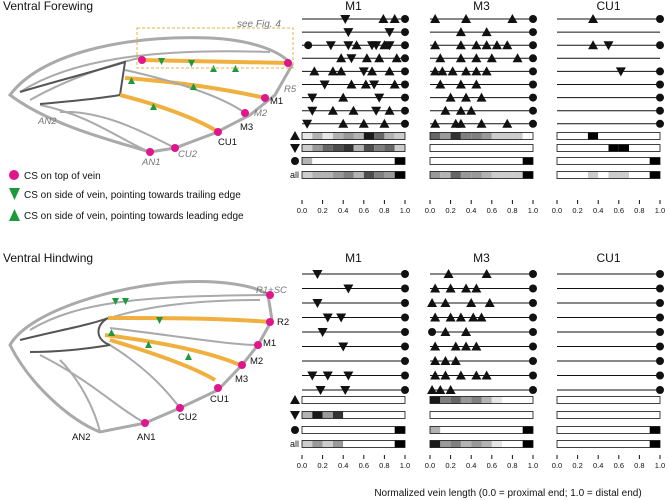  I want to click on vein-label: AN2, so click(81, 437).